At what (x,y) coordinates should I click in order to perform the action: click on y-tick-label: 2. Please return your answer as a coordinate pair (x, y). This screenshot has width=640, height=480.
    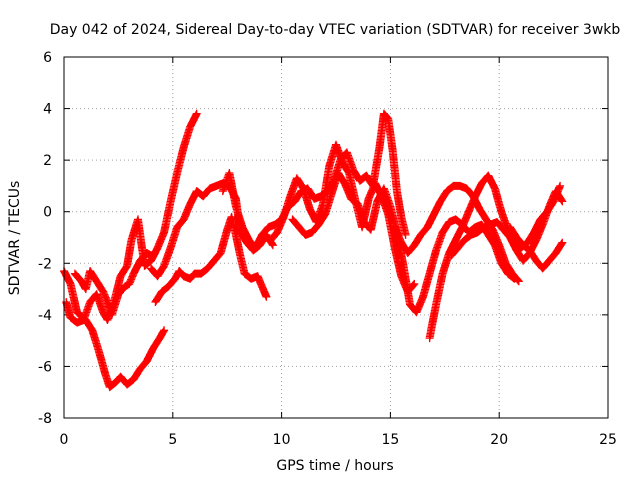
    Looking at the image, I should click on (47, 161).